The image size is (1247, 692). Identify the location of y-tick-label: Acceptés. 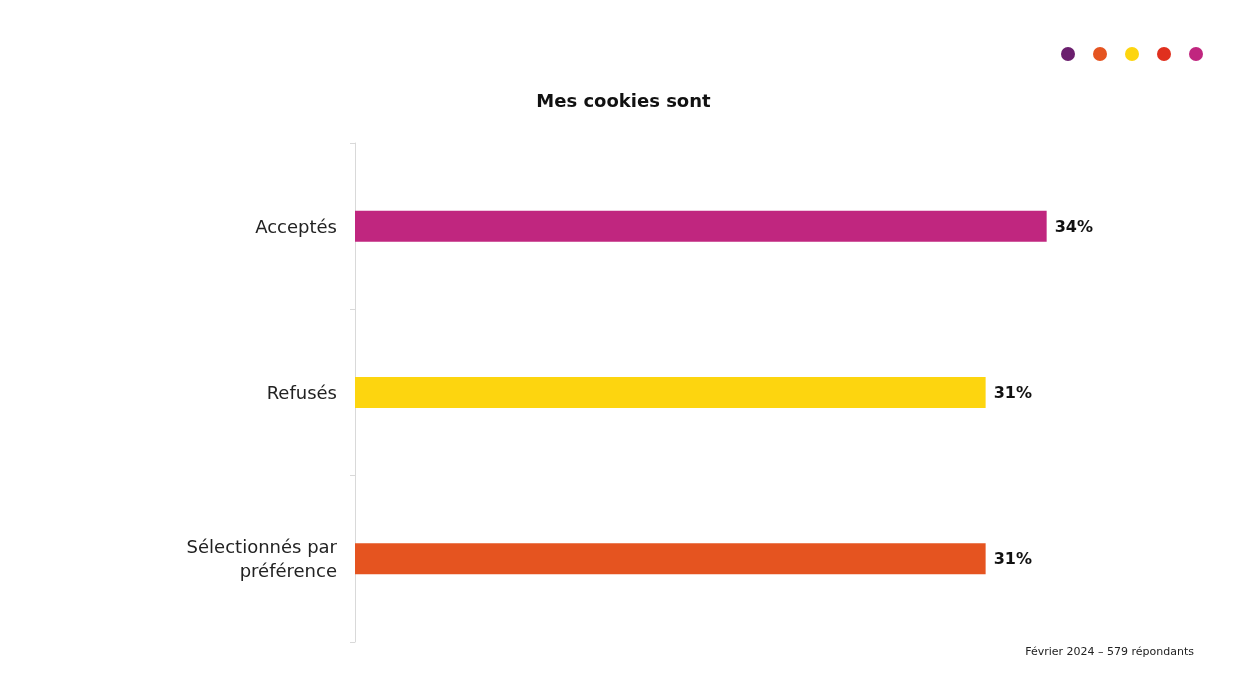
(296, 226).